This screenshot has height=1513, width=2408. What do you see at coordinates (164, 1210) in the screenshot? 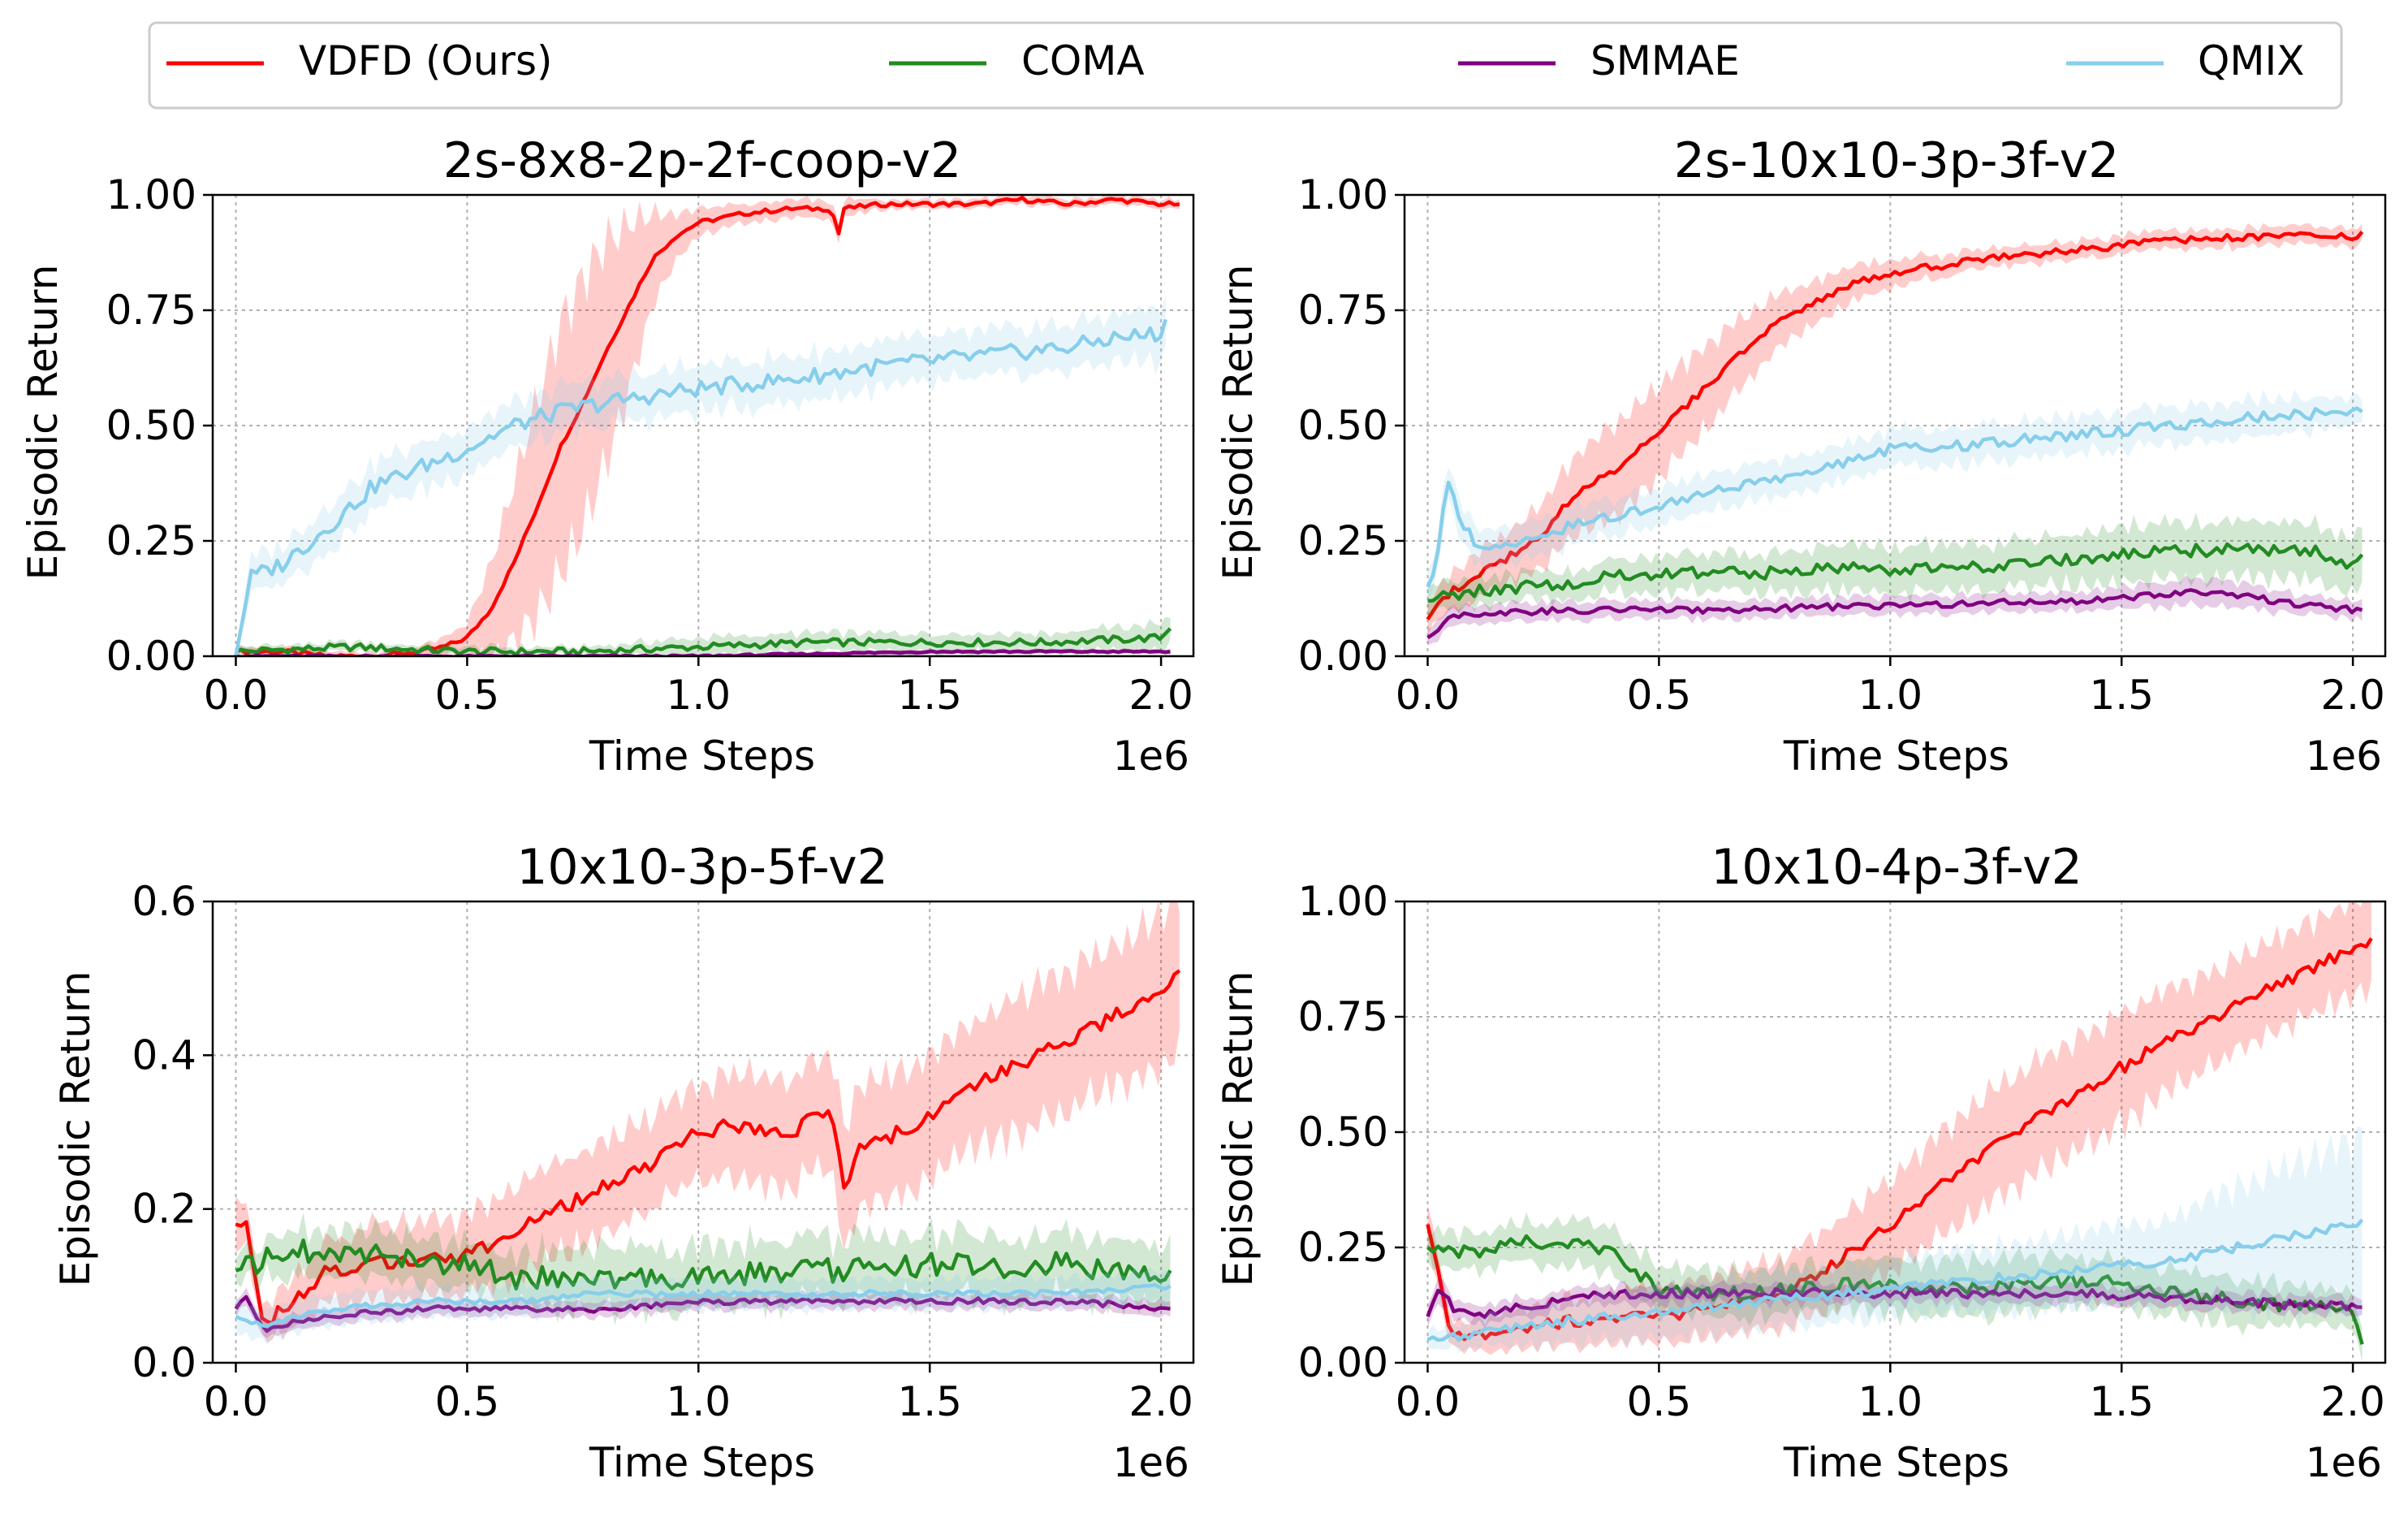
I see `y-tick-label: 0.2` at bounding box center [164, 1210].